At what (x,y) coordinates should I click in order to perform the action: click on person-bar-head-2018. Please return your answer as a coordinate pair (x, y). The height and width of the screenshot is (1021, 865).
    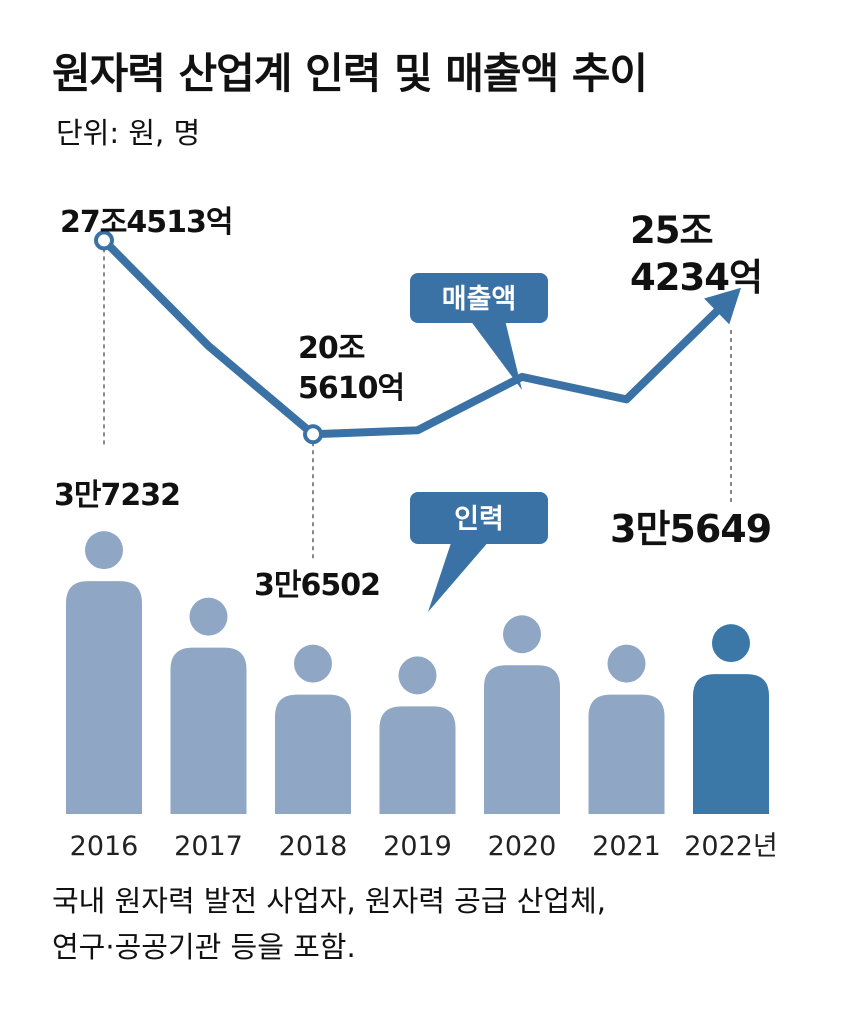
    Looking at the image, I should click on (313, 663).